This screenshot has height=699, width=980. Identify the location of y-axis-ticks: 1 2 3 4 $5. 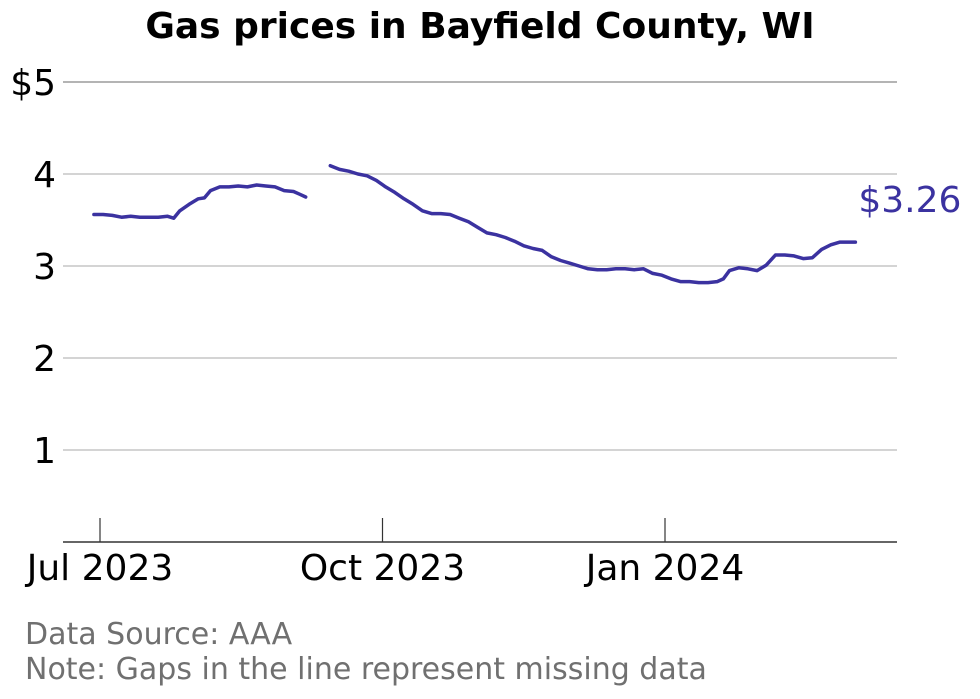
(33, 267).